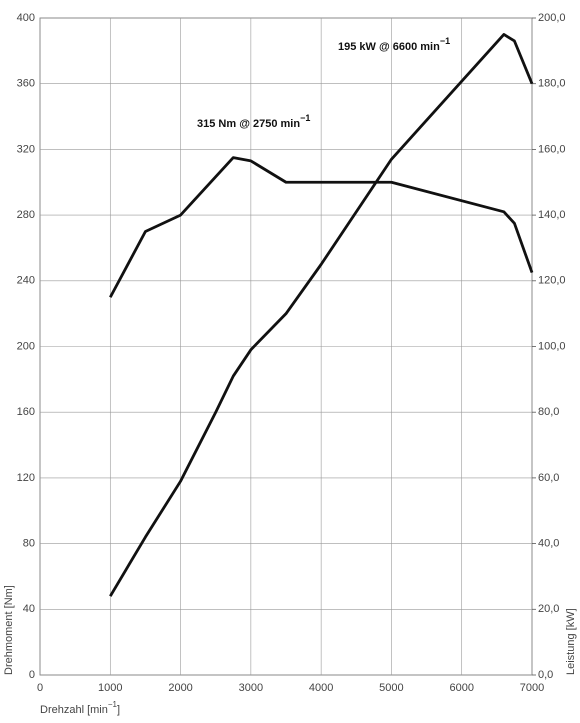 The image size is (580, 723). Describe the element at coordinates (548, 478) in the screenshot. I see `y2-tick-label: 60,0` at that location.